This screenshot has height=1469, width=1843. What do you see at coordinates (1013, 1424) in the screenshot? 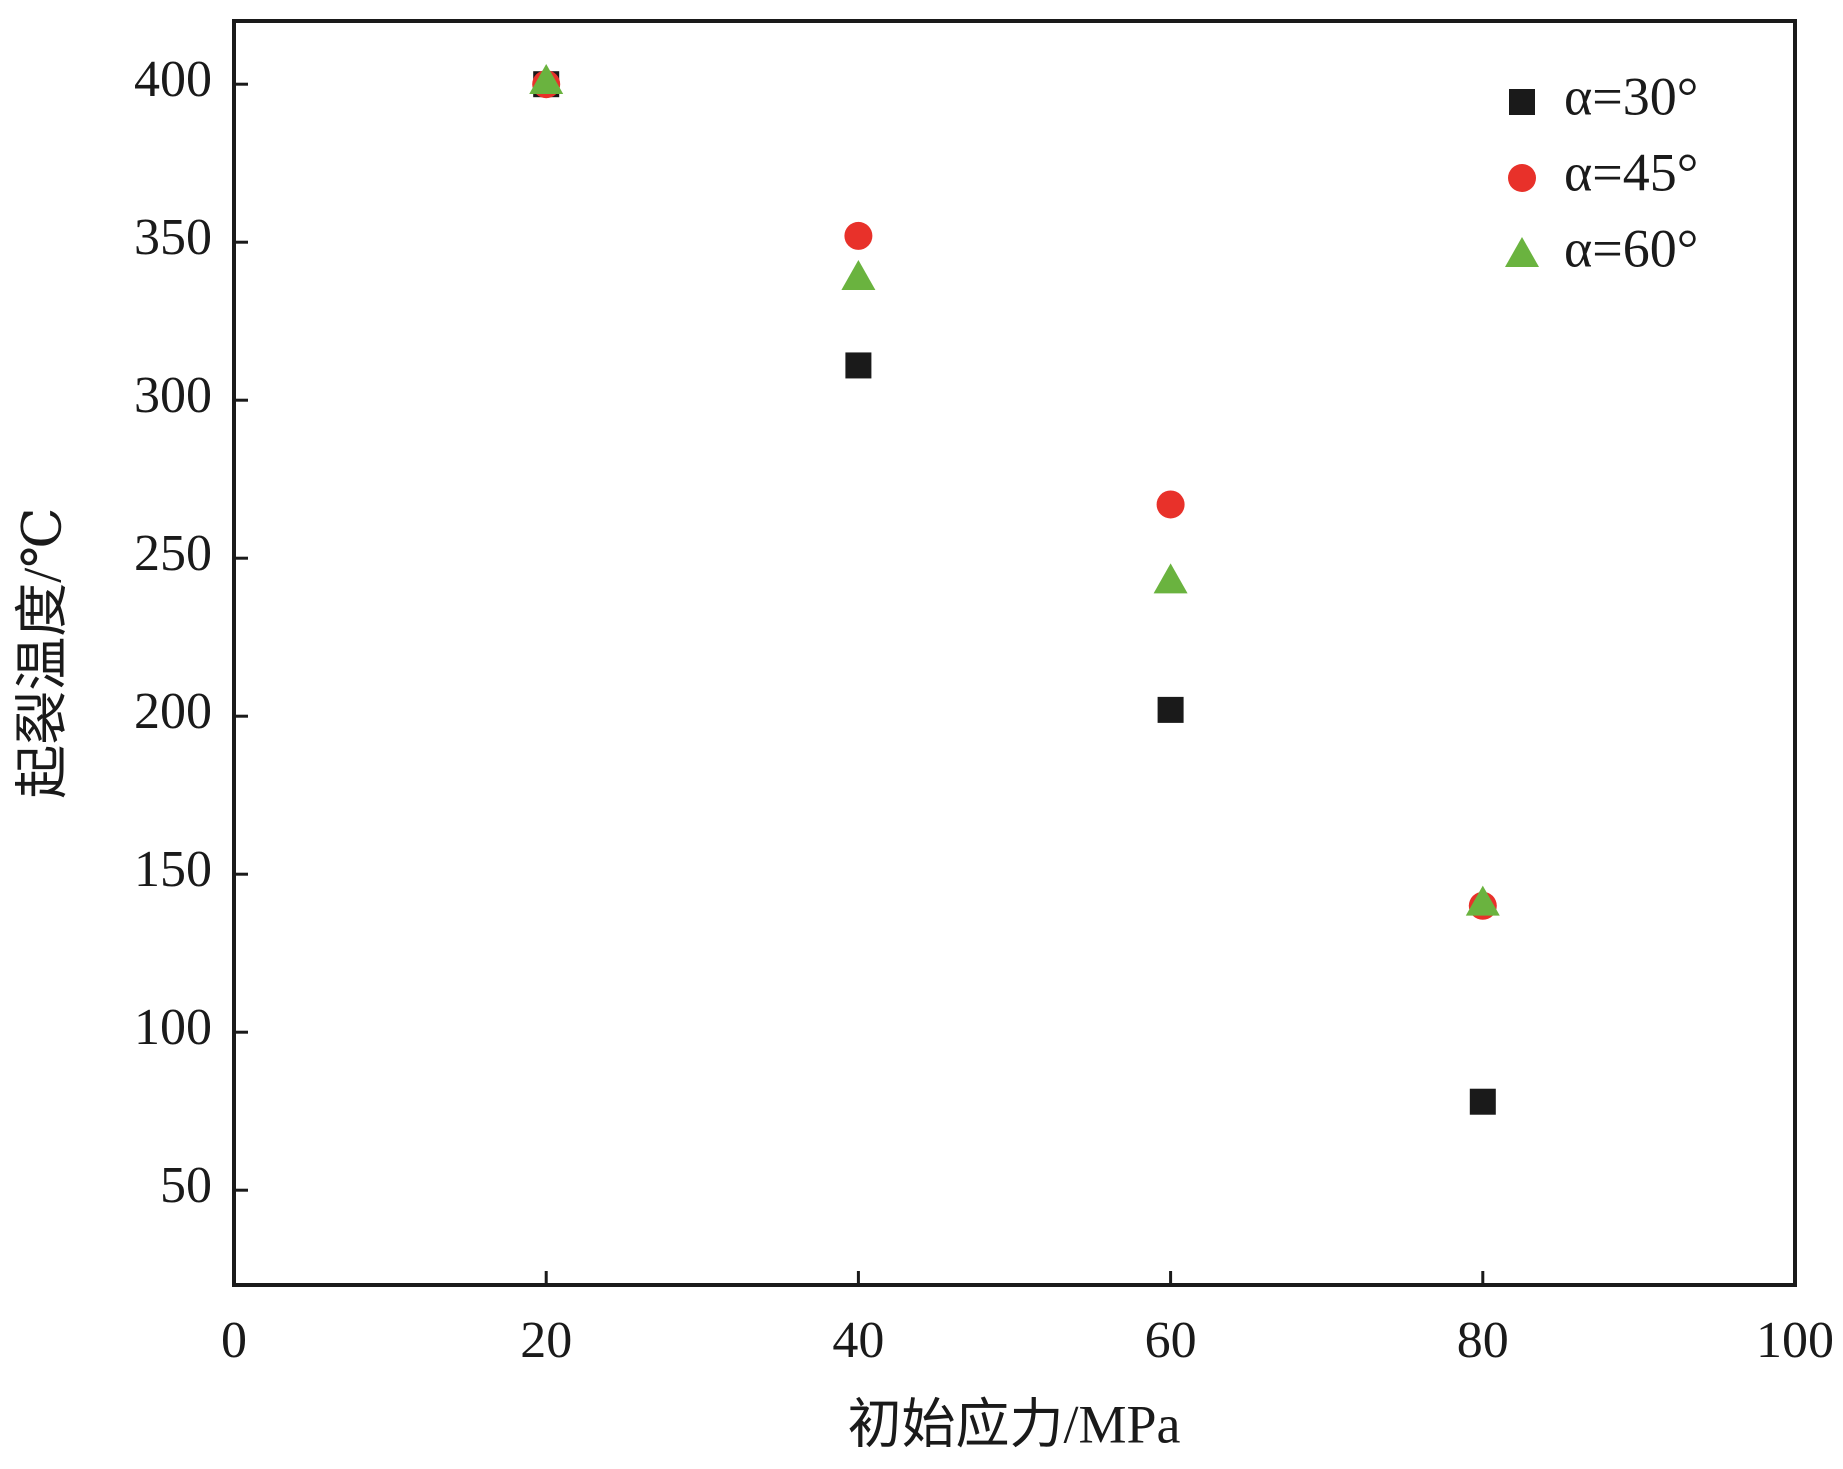
I see `x-axis-title: 初始应力/MPa` at bounding box center [1013, 1424].